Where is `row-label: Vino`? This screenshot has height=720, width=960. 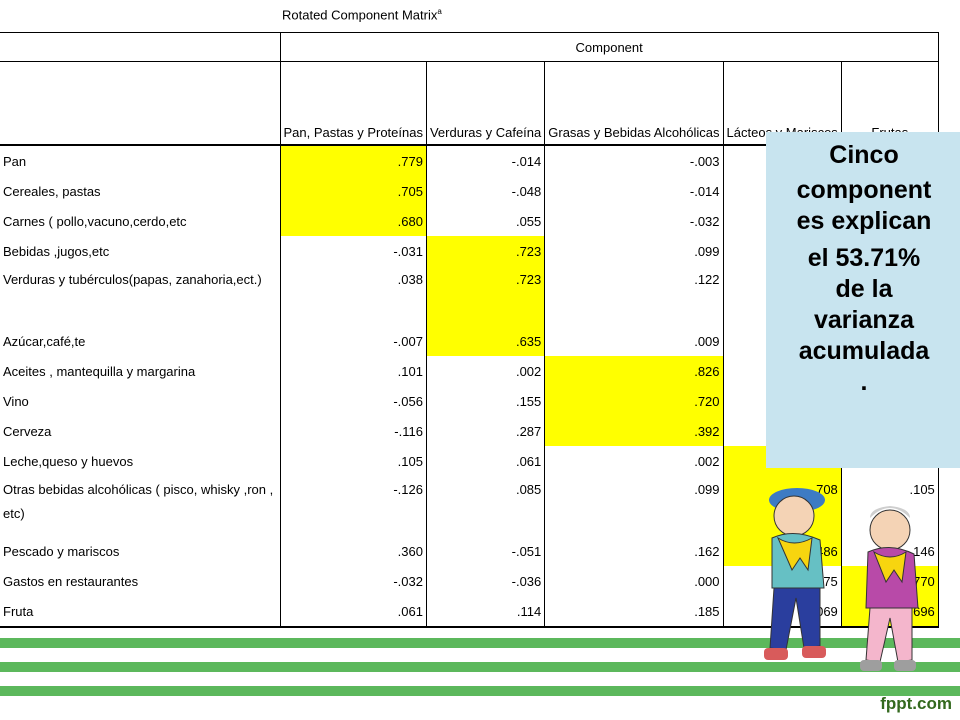 row-label: Vino is located at coordinates (140, 401).